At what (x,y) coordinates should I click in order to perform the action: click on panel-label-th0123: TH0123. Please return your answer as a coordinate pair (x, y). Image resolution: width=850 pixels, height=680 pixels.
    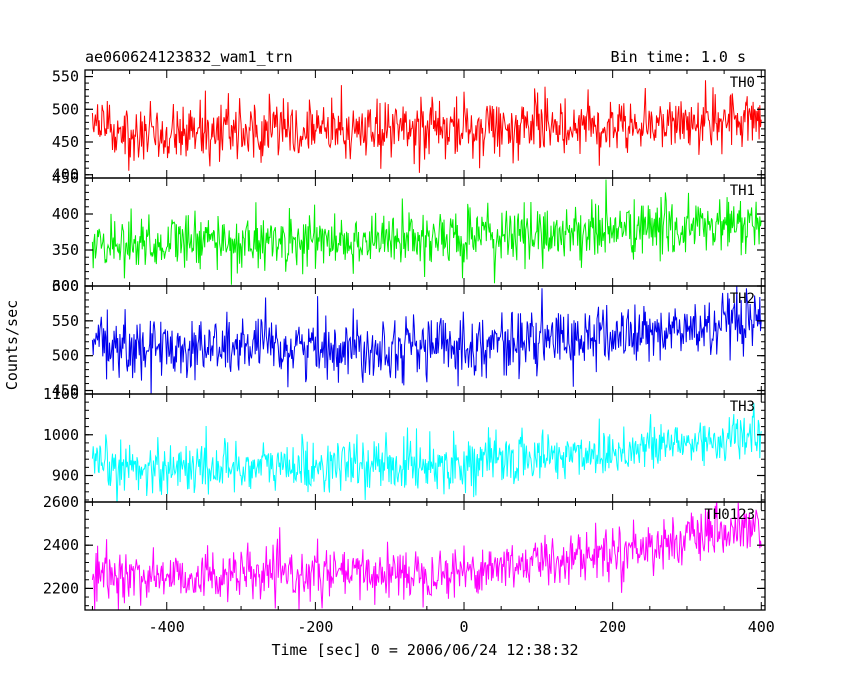
    Looking at the image, I should click on (729, 515).